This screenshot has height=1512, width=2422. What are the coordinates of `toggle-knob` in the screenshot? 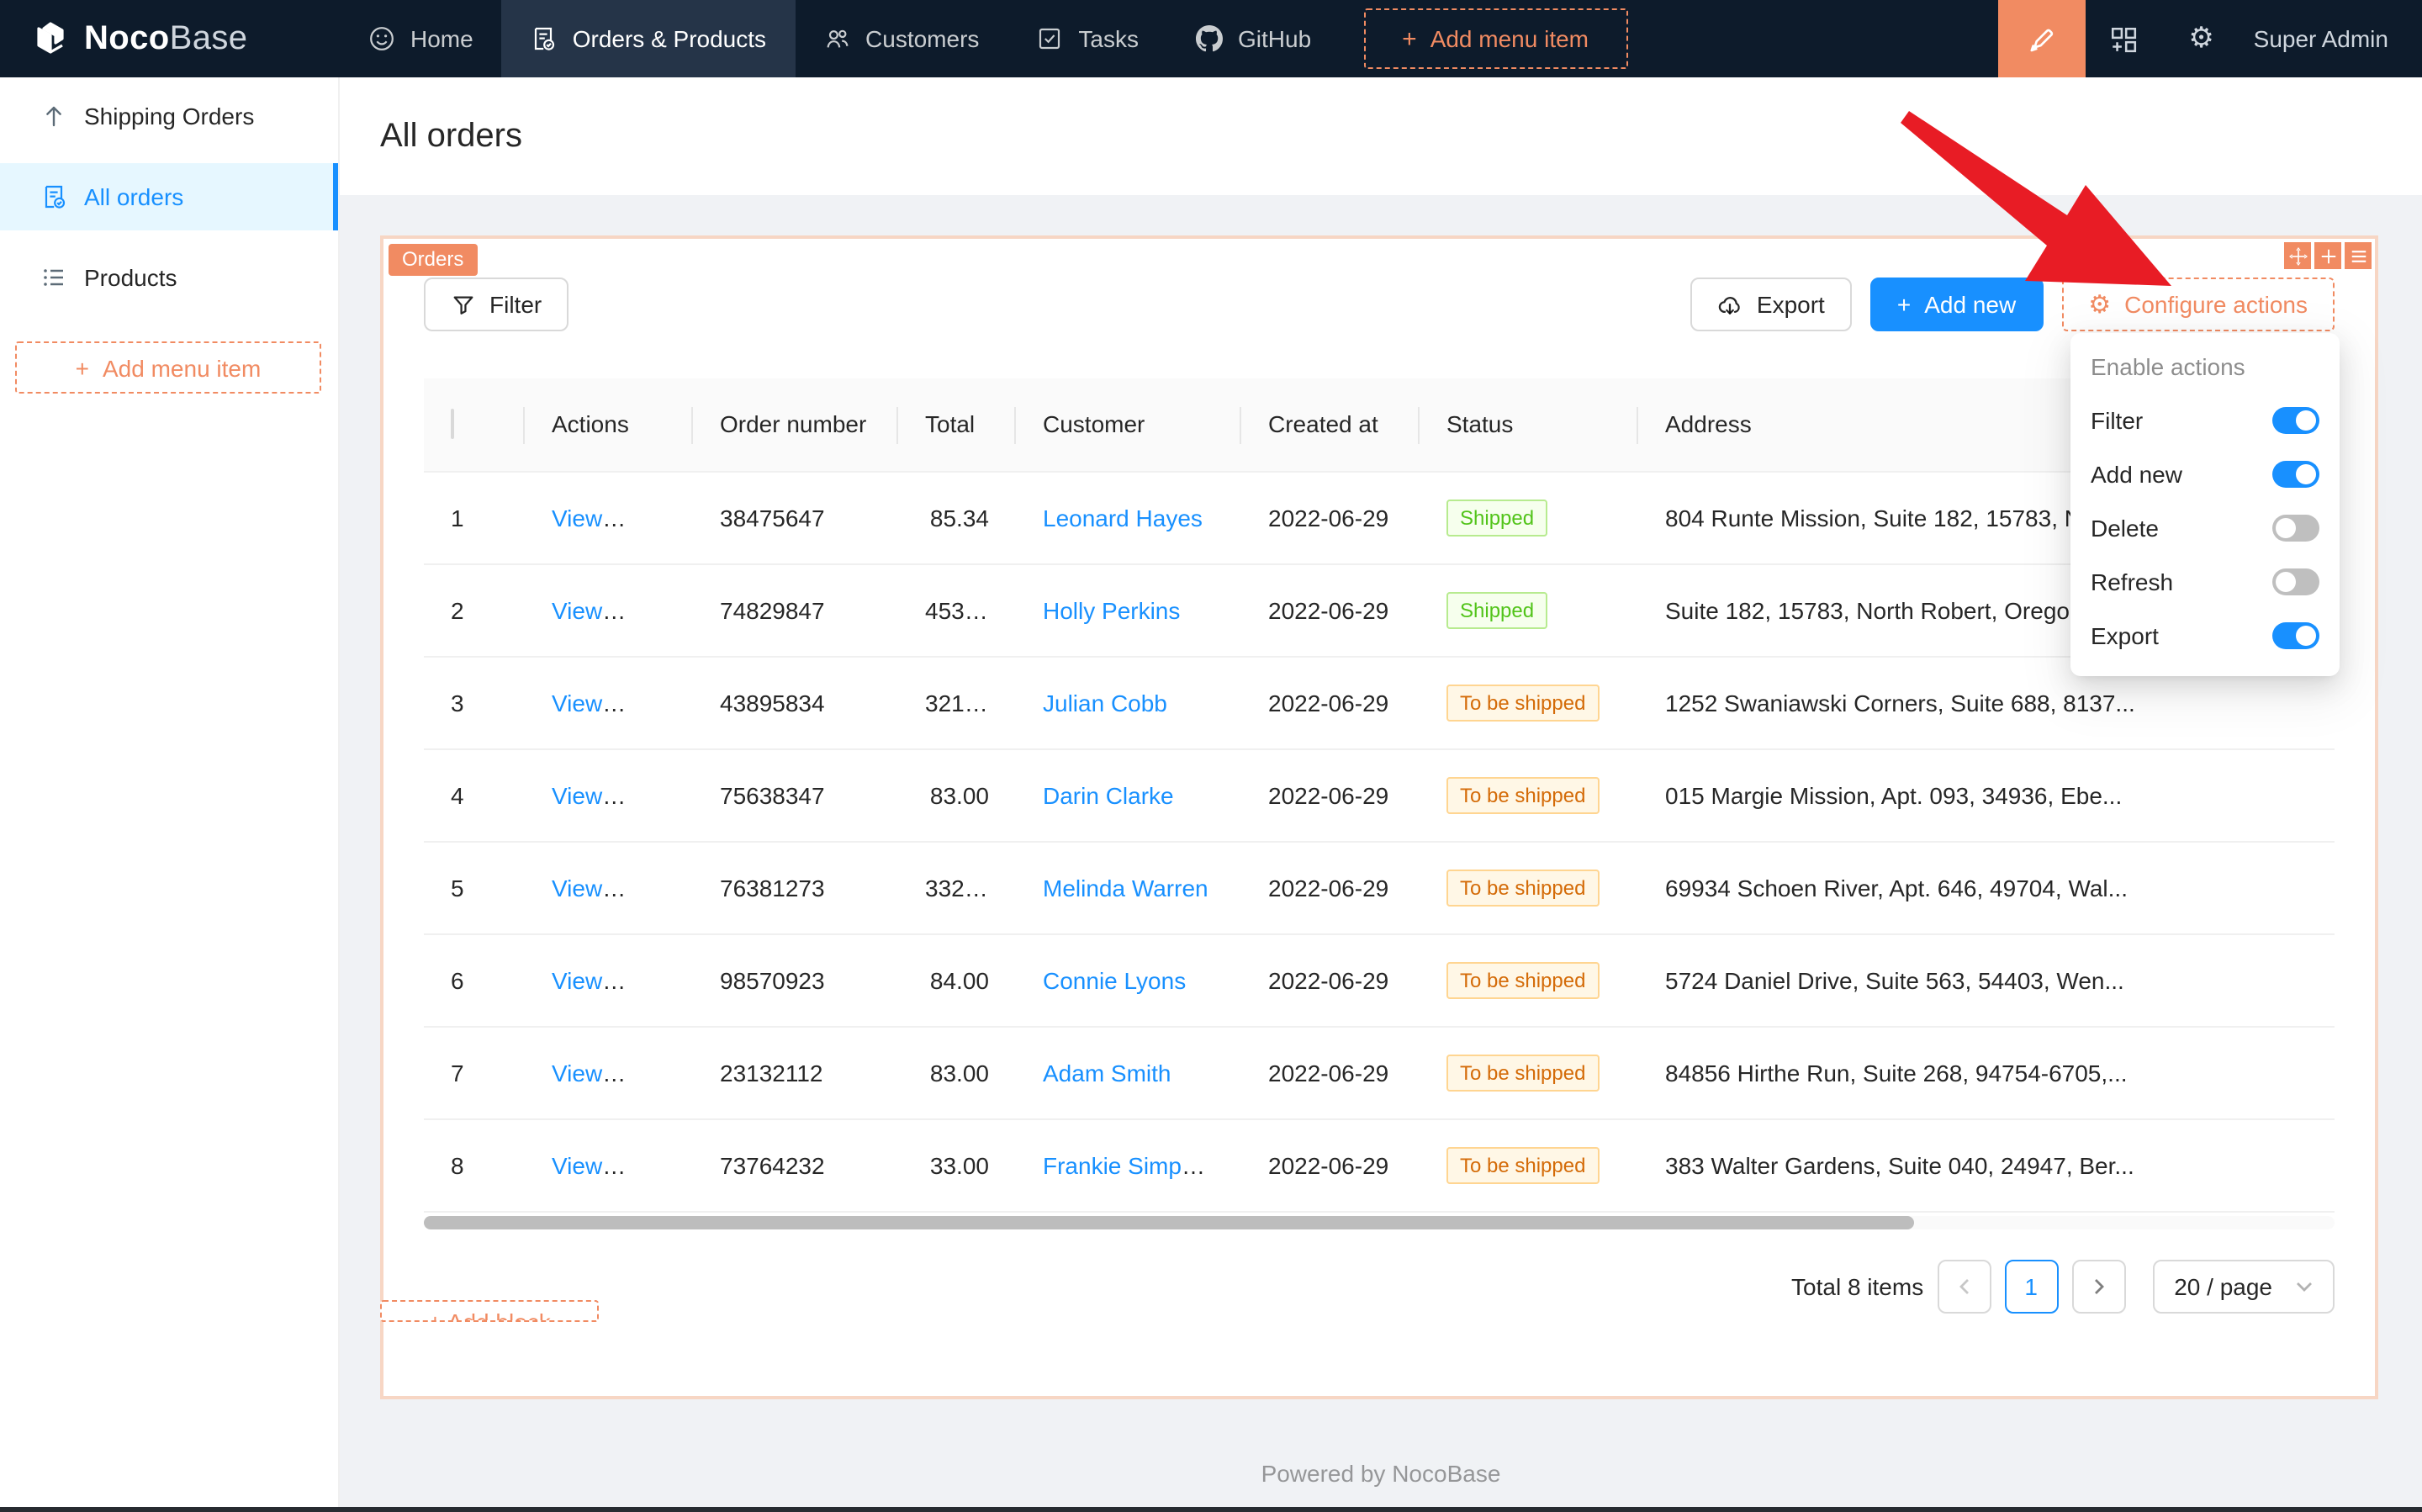 It's located at (2306, 636).